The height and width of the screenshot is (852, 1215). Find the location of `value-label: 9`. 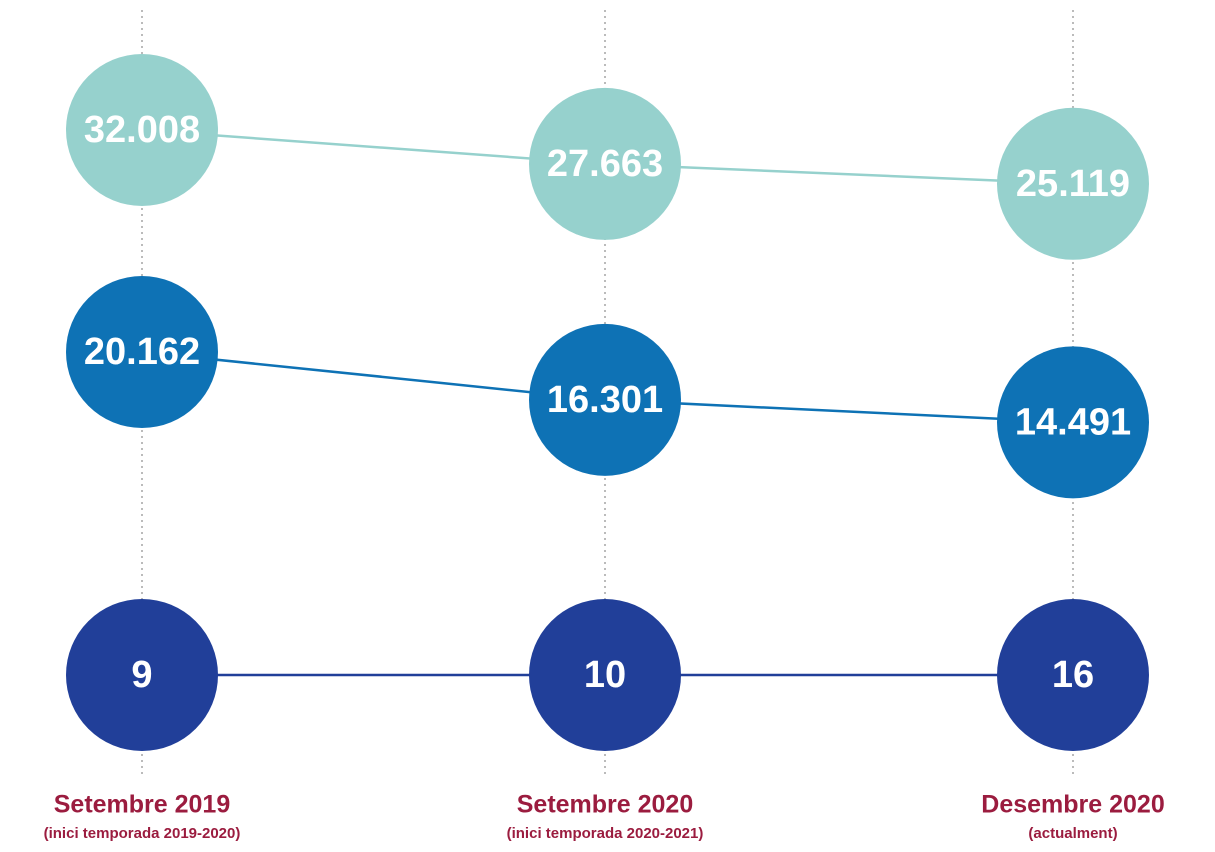

value-label: 9 is located at coordinates (141, 675).